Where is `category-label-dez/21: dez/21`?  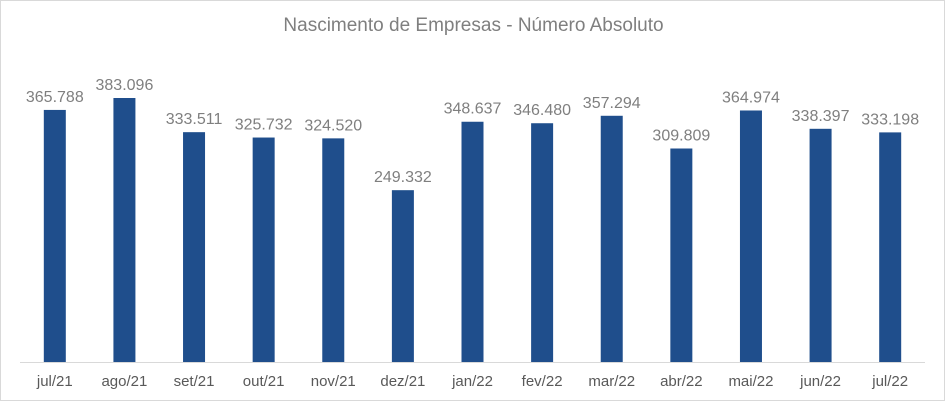
category-label-dez/21: dez/21 is located at coordinates (402, 381).